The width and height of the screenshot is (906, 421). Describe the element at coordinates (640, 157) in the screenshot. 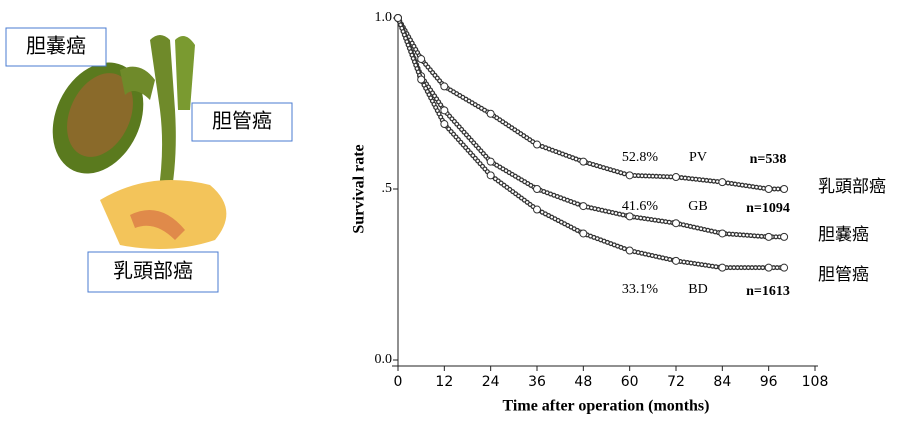

I see `rate-label: 52.8%` at that location.